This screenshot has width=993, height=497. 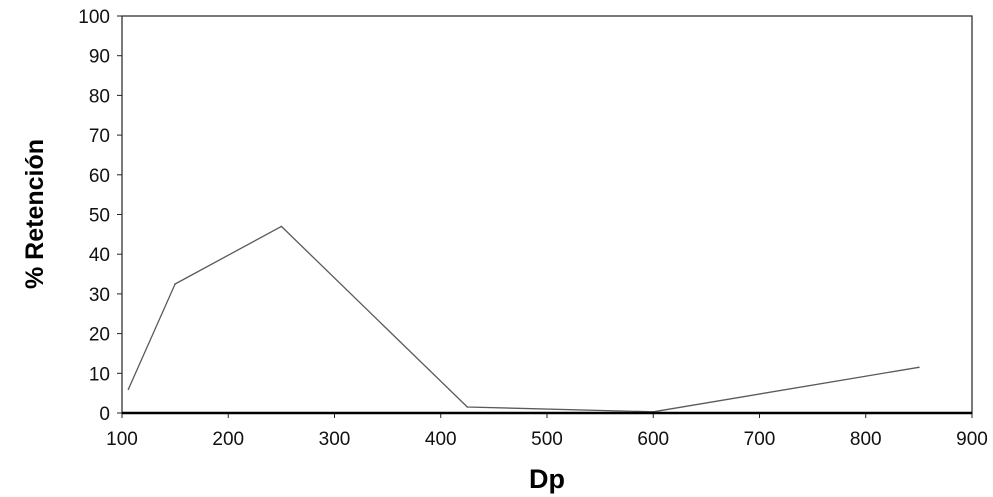 I want to click on y-tick-label: 100, so click(x=94, y=17).